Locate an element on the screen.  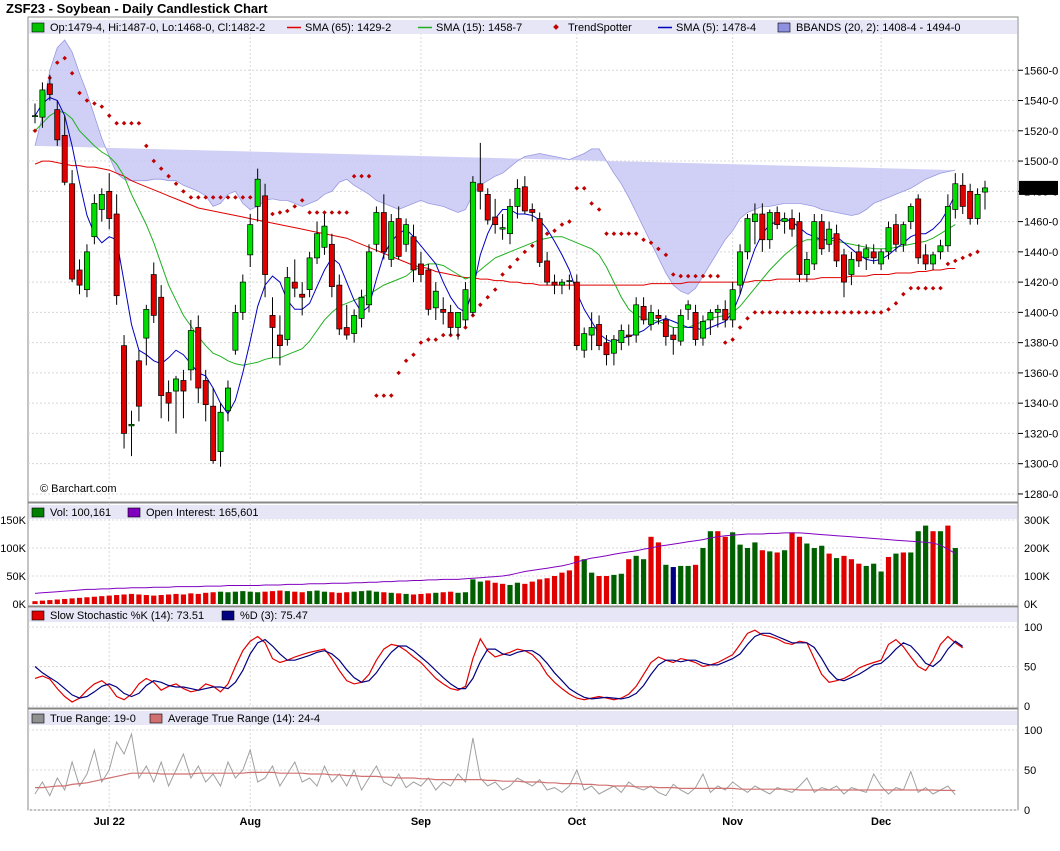
price-tick-label: 1520-0 is located at coordinates (1041, 132).